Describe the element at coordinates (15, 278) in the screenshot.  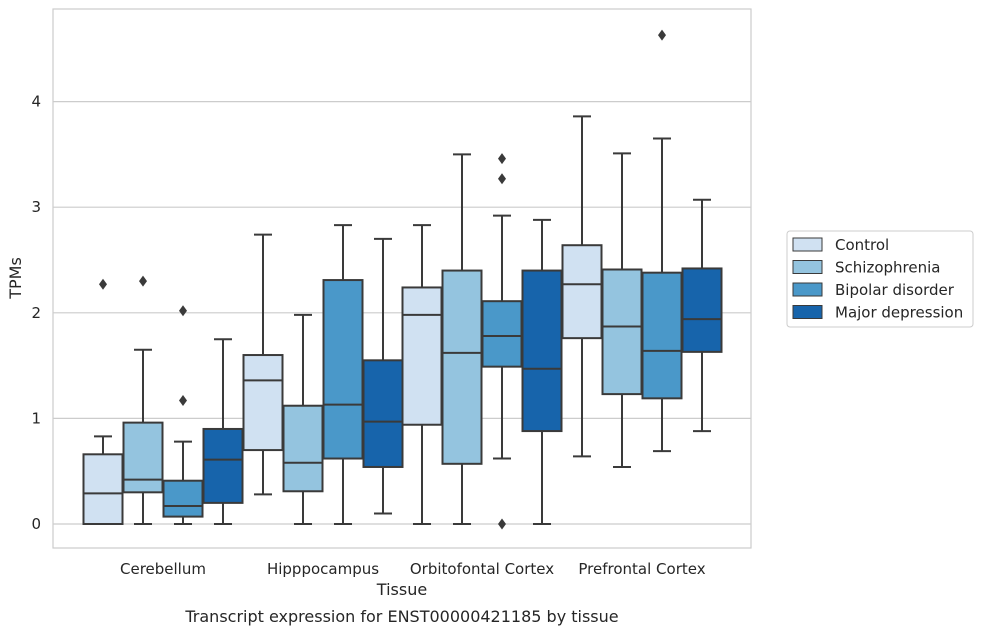
I see `y-axis-label: TPMs` at that location.